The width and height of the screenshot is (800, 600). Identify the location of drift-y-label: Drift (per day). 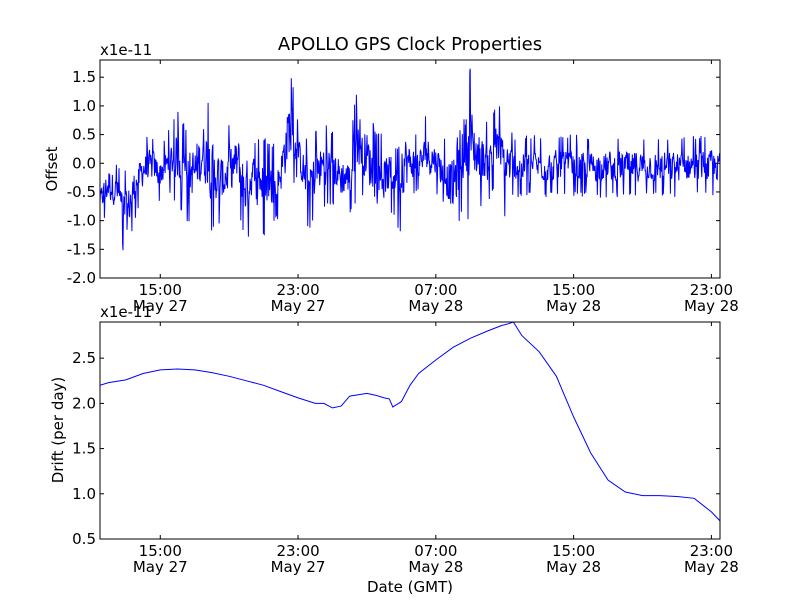
(58, 430).